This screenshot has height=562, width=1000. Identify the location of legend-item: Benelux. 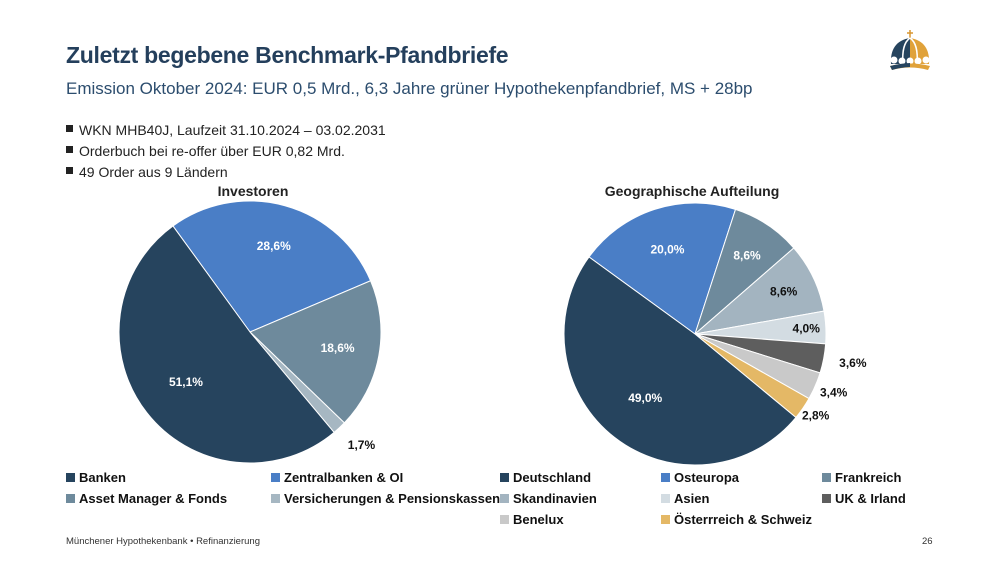
(532, 519).